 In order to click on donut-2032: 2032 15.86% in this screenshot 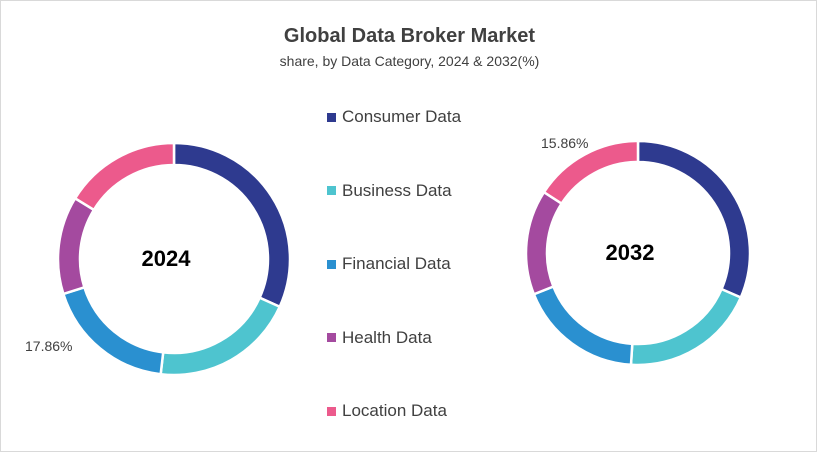, I will do `click(638, 251)`.